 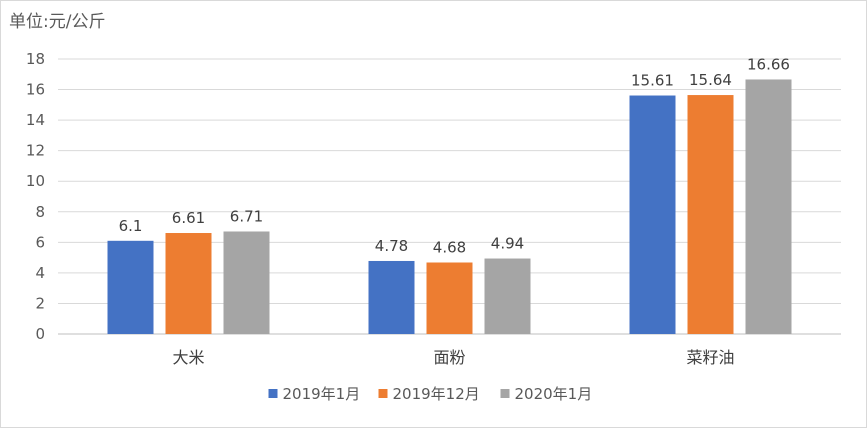 I want to click on y-tick-label: 0, so click(x=40, y=334).